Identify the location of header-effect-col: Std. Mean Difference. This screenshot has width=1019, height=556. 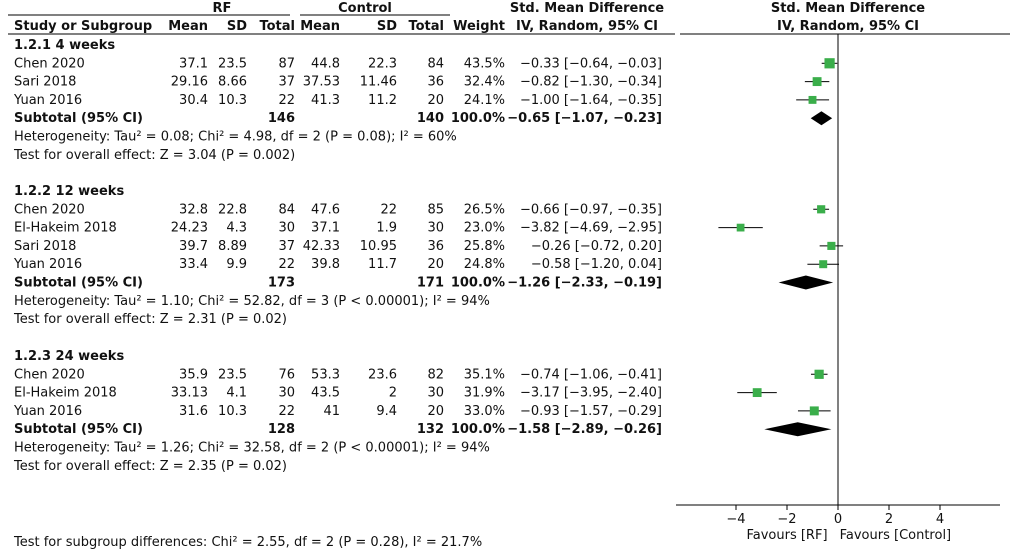
(587, 8).